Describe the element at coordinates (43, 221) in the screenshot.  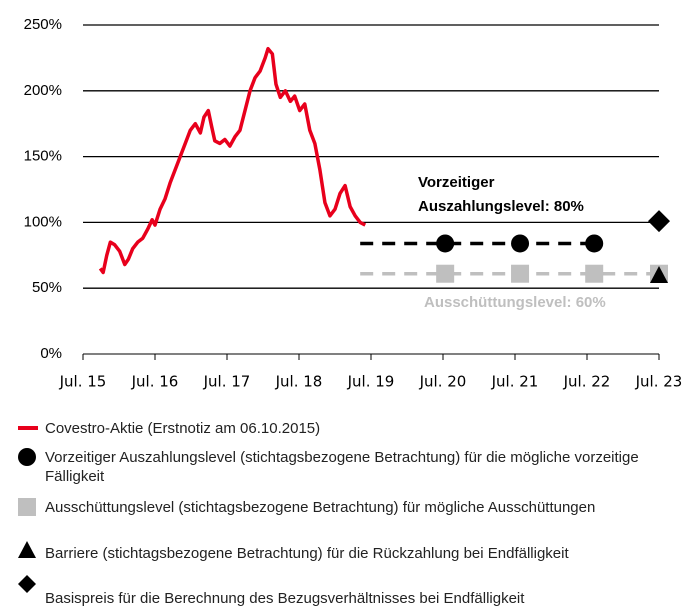
I see `y-tick-label: 100%` at that location.